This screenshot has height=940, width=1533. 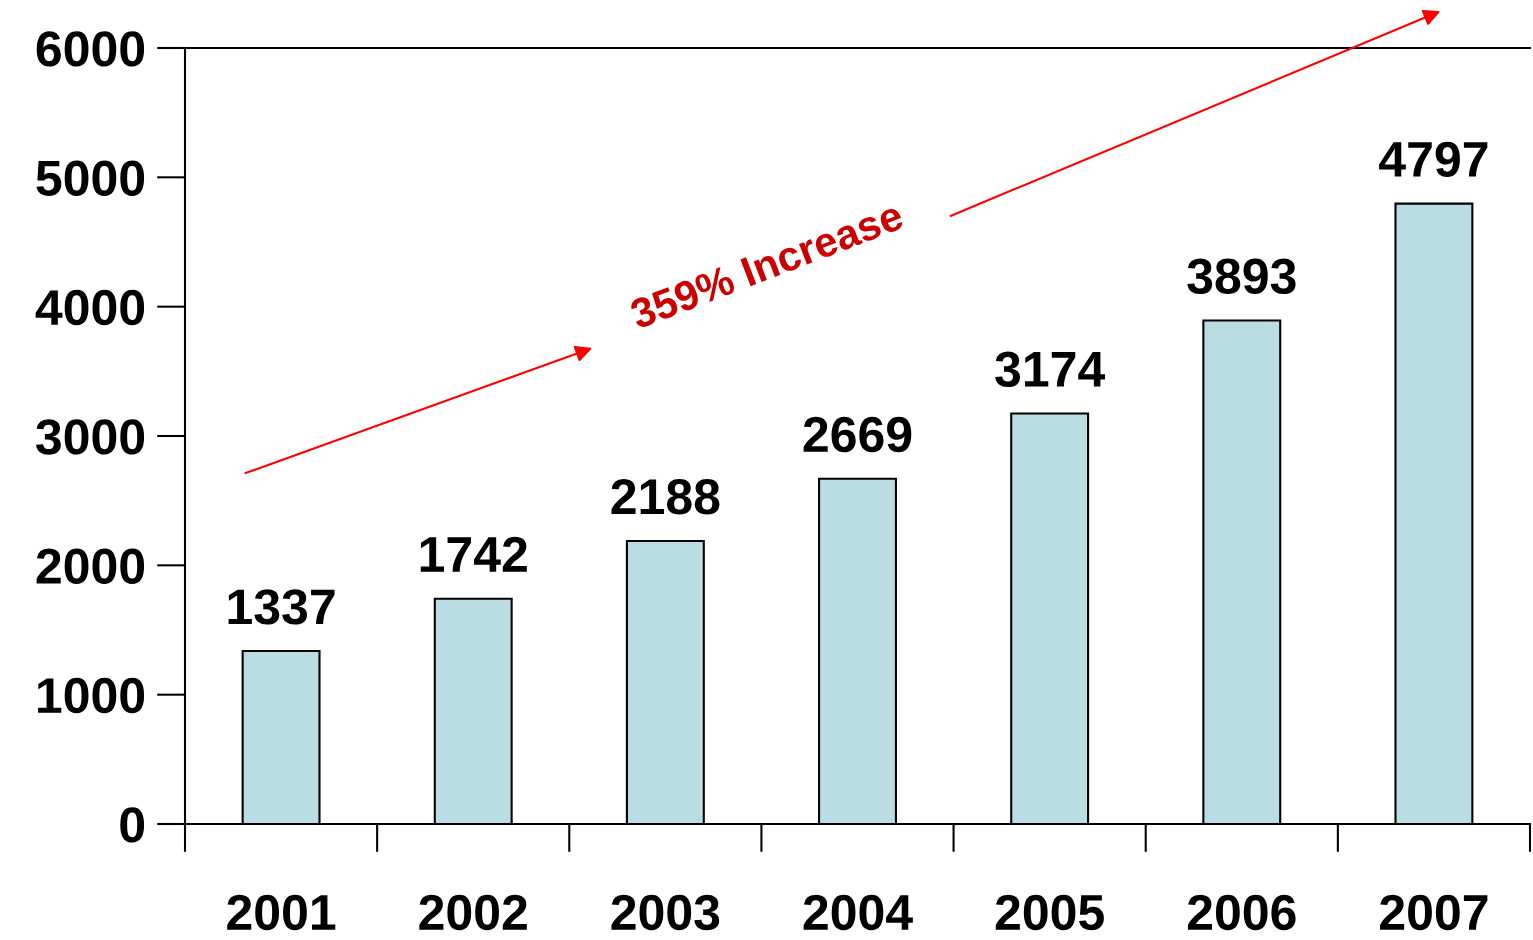 What do you see at coordinates (90, 49) in the screenshot?
I see `y-tick-label: 6000` at bounding box center [90, 49].